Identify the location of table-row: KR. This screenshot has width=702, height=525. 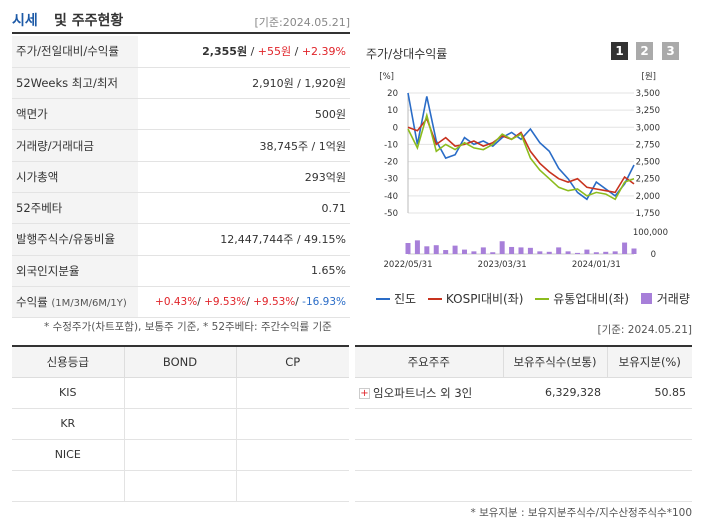
(180, 424).